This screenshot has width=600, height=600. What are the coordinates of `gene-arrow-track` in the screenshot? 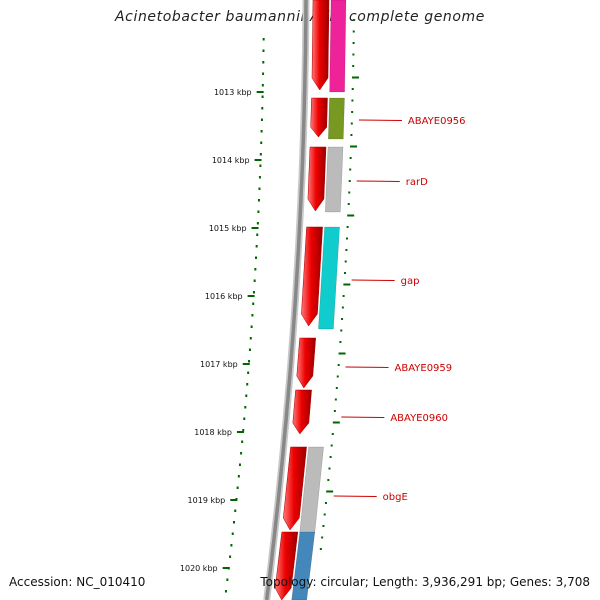 It's located at (302, 300).